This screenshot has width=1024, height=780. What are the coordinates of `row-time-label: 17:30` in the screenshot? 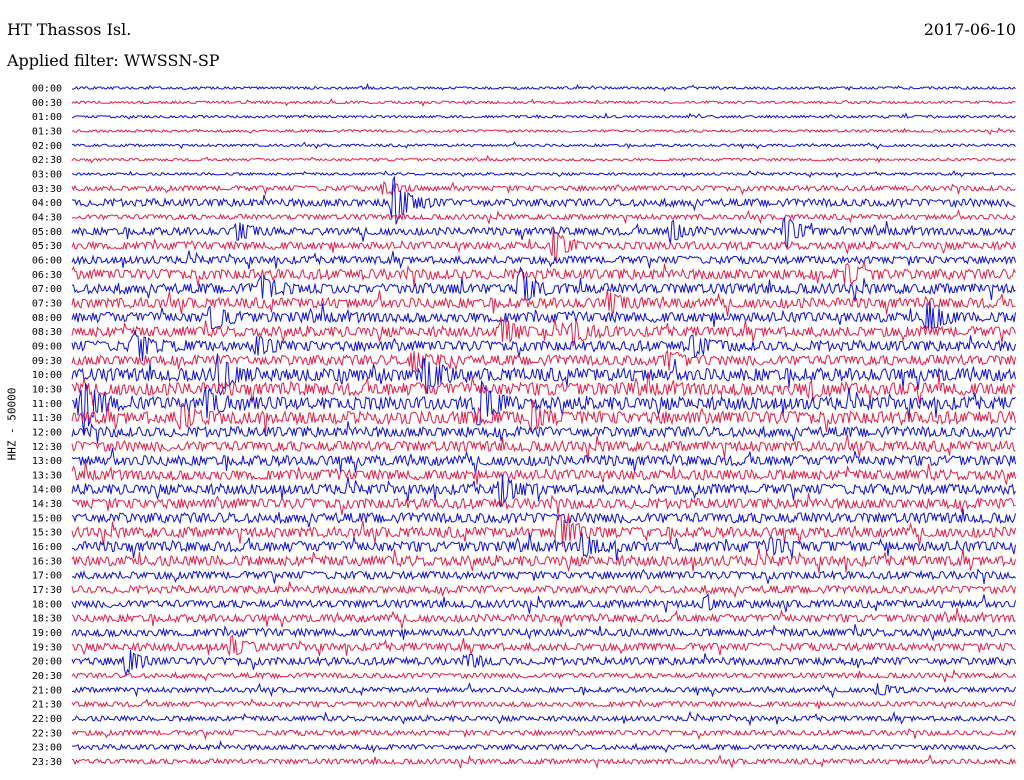 It's located at (47, 590).